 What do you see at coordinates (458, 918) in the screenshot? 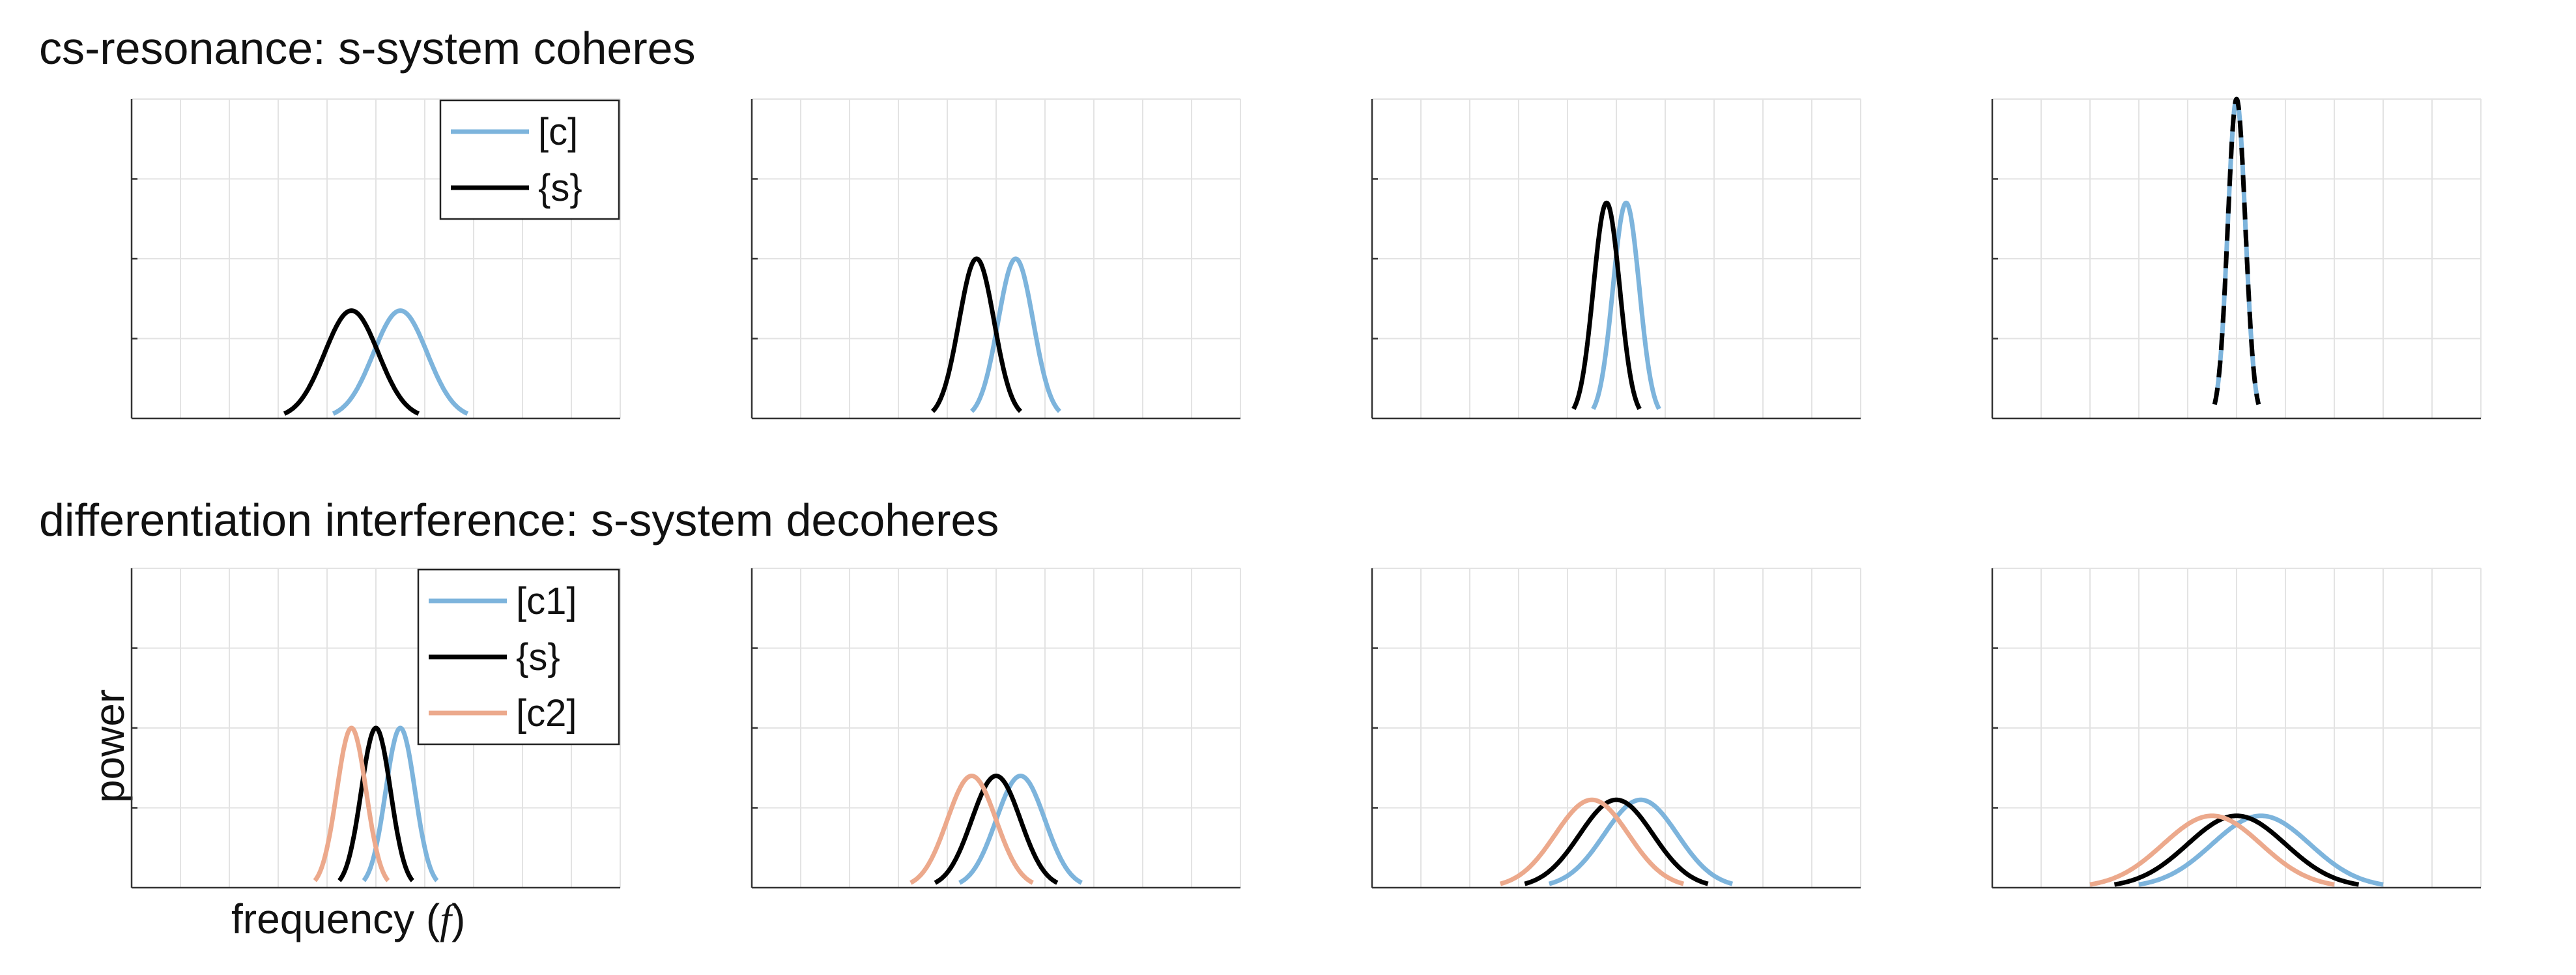
I see `x-axis-label-close: )` at bounding box center [458, 918].